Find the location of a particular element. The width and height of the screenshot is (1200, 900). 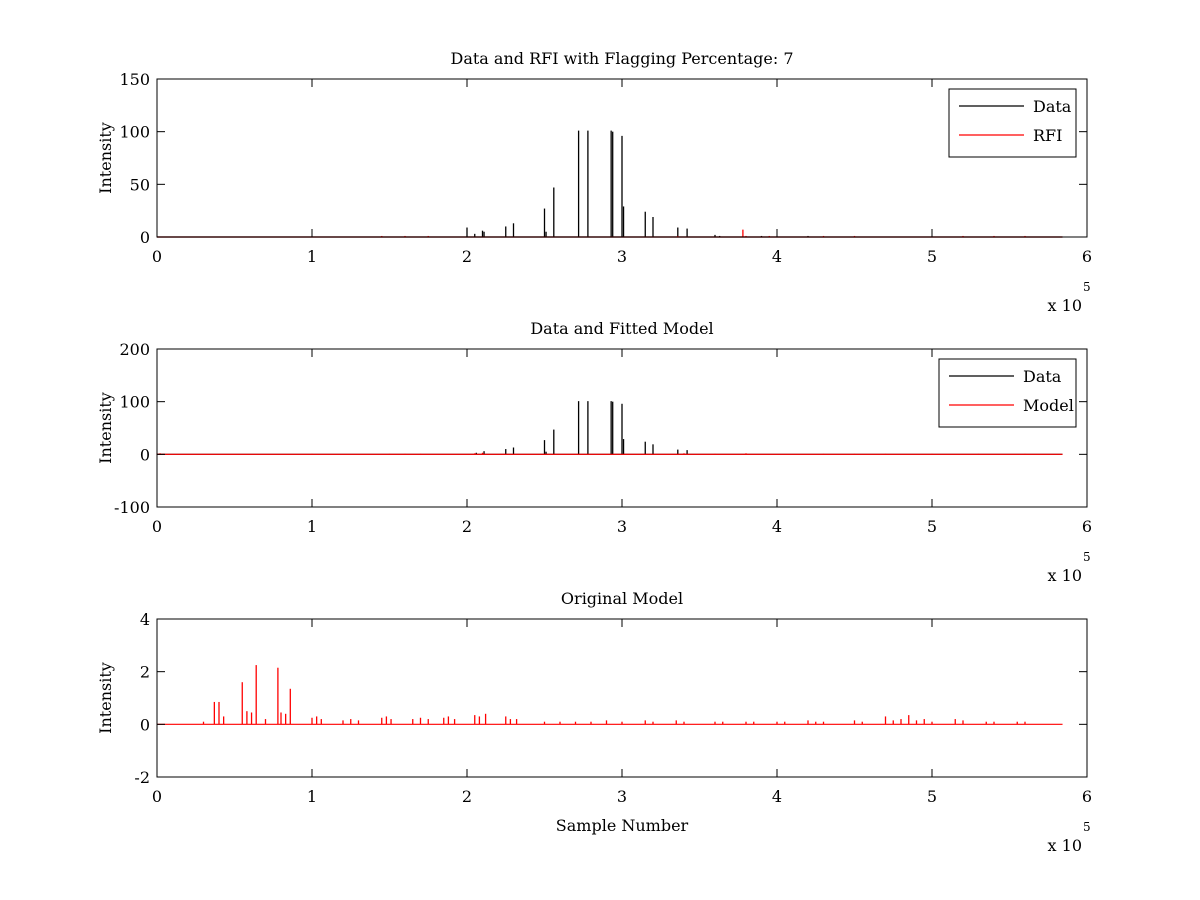

legend: Data Model is located at coordinates (1007, 393).